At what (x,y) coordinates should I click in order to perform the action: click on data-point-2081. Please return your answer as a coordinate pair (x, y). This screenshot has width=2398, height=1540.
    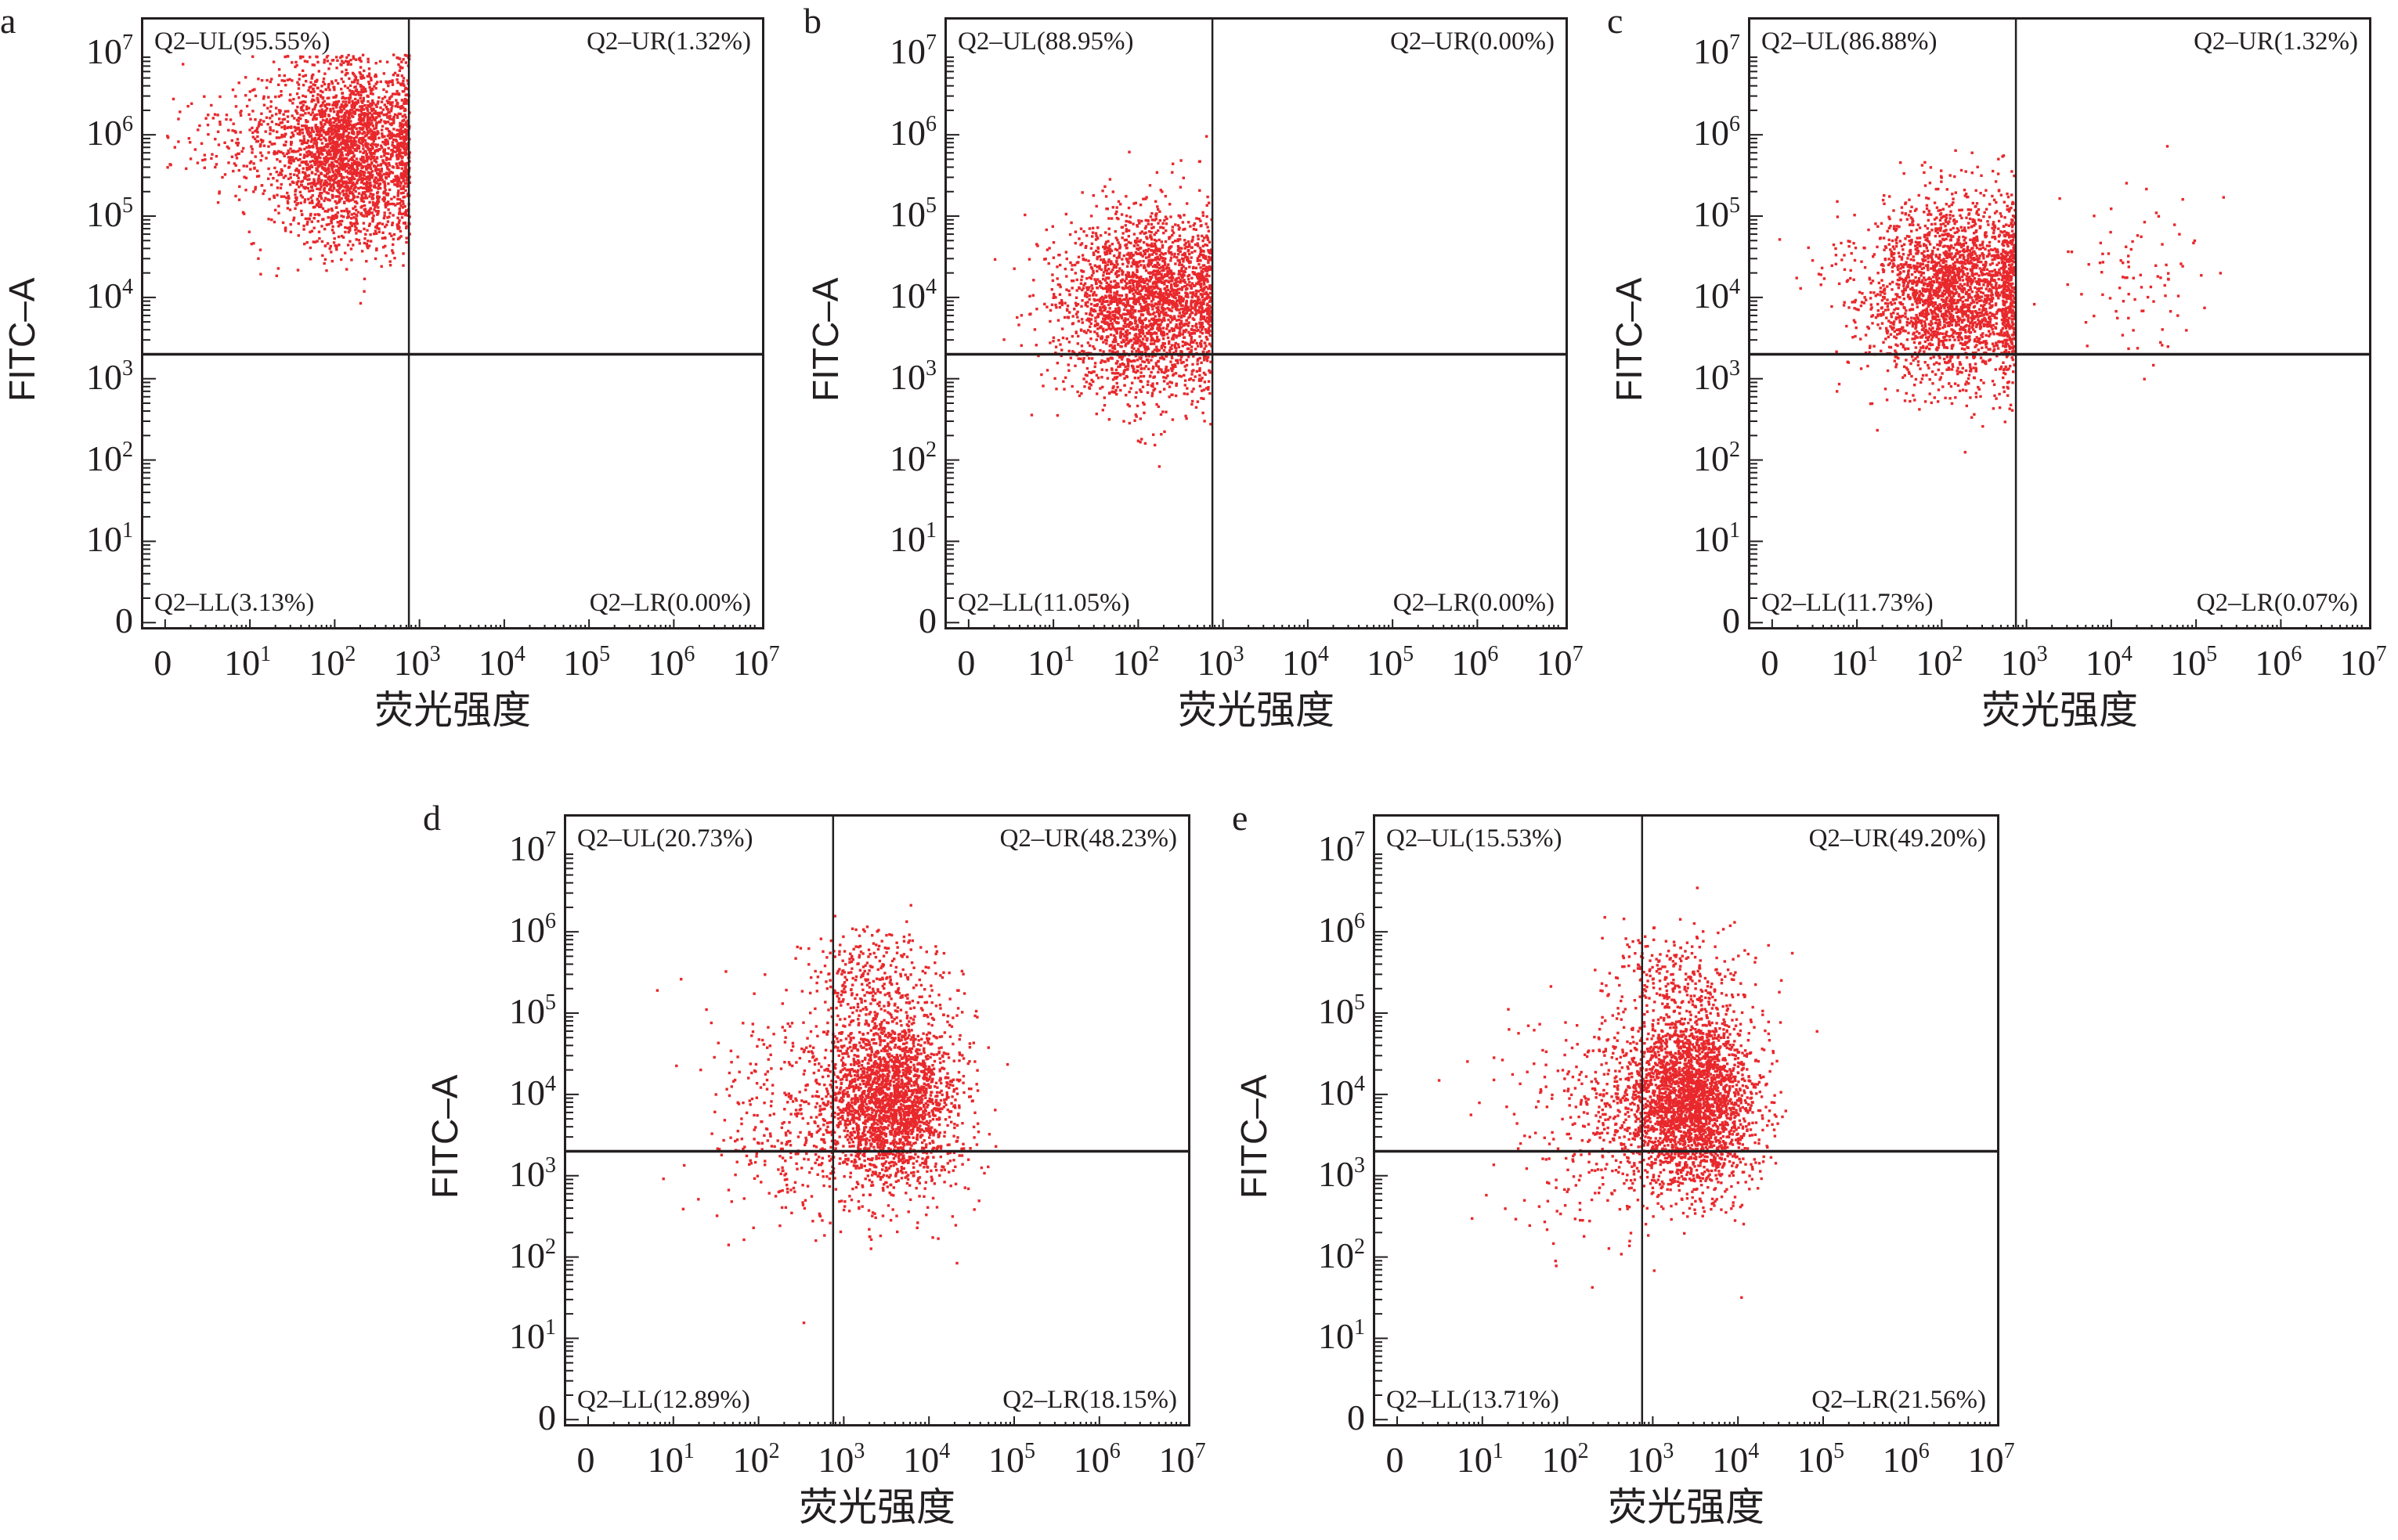
    Looking at the image, I should click on (1196, 296).